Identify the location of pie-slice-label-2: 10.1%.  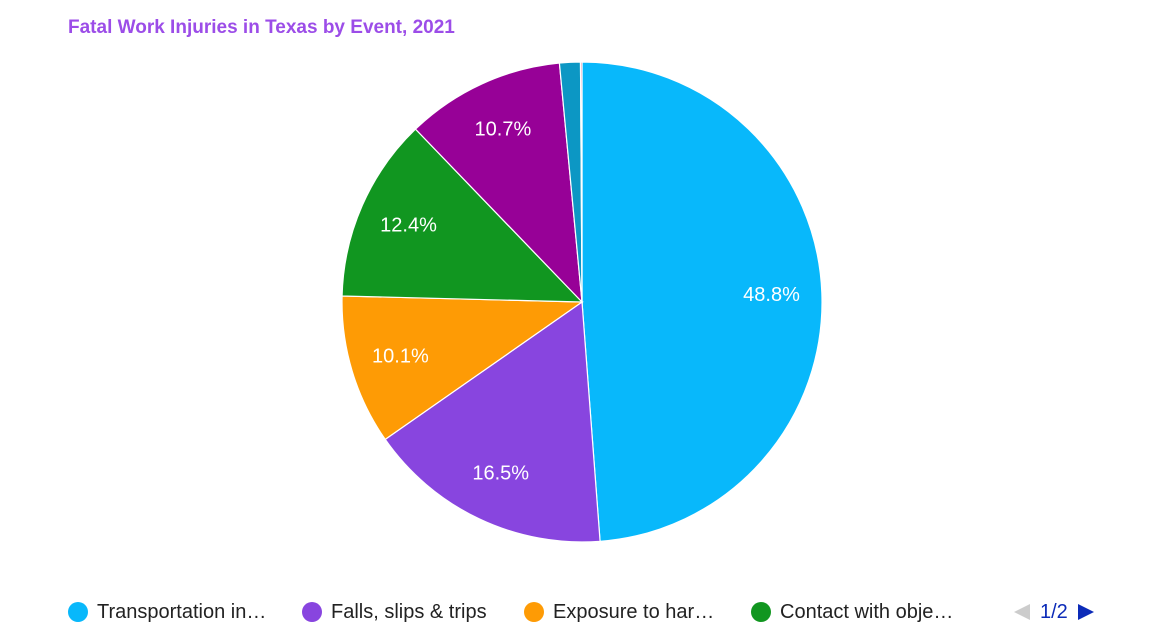
(400, 357).